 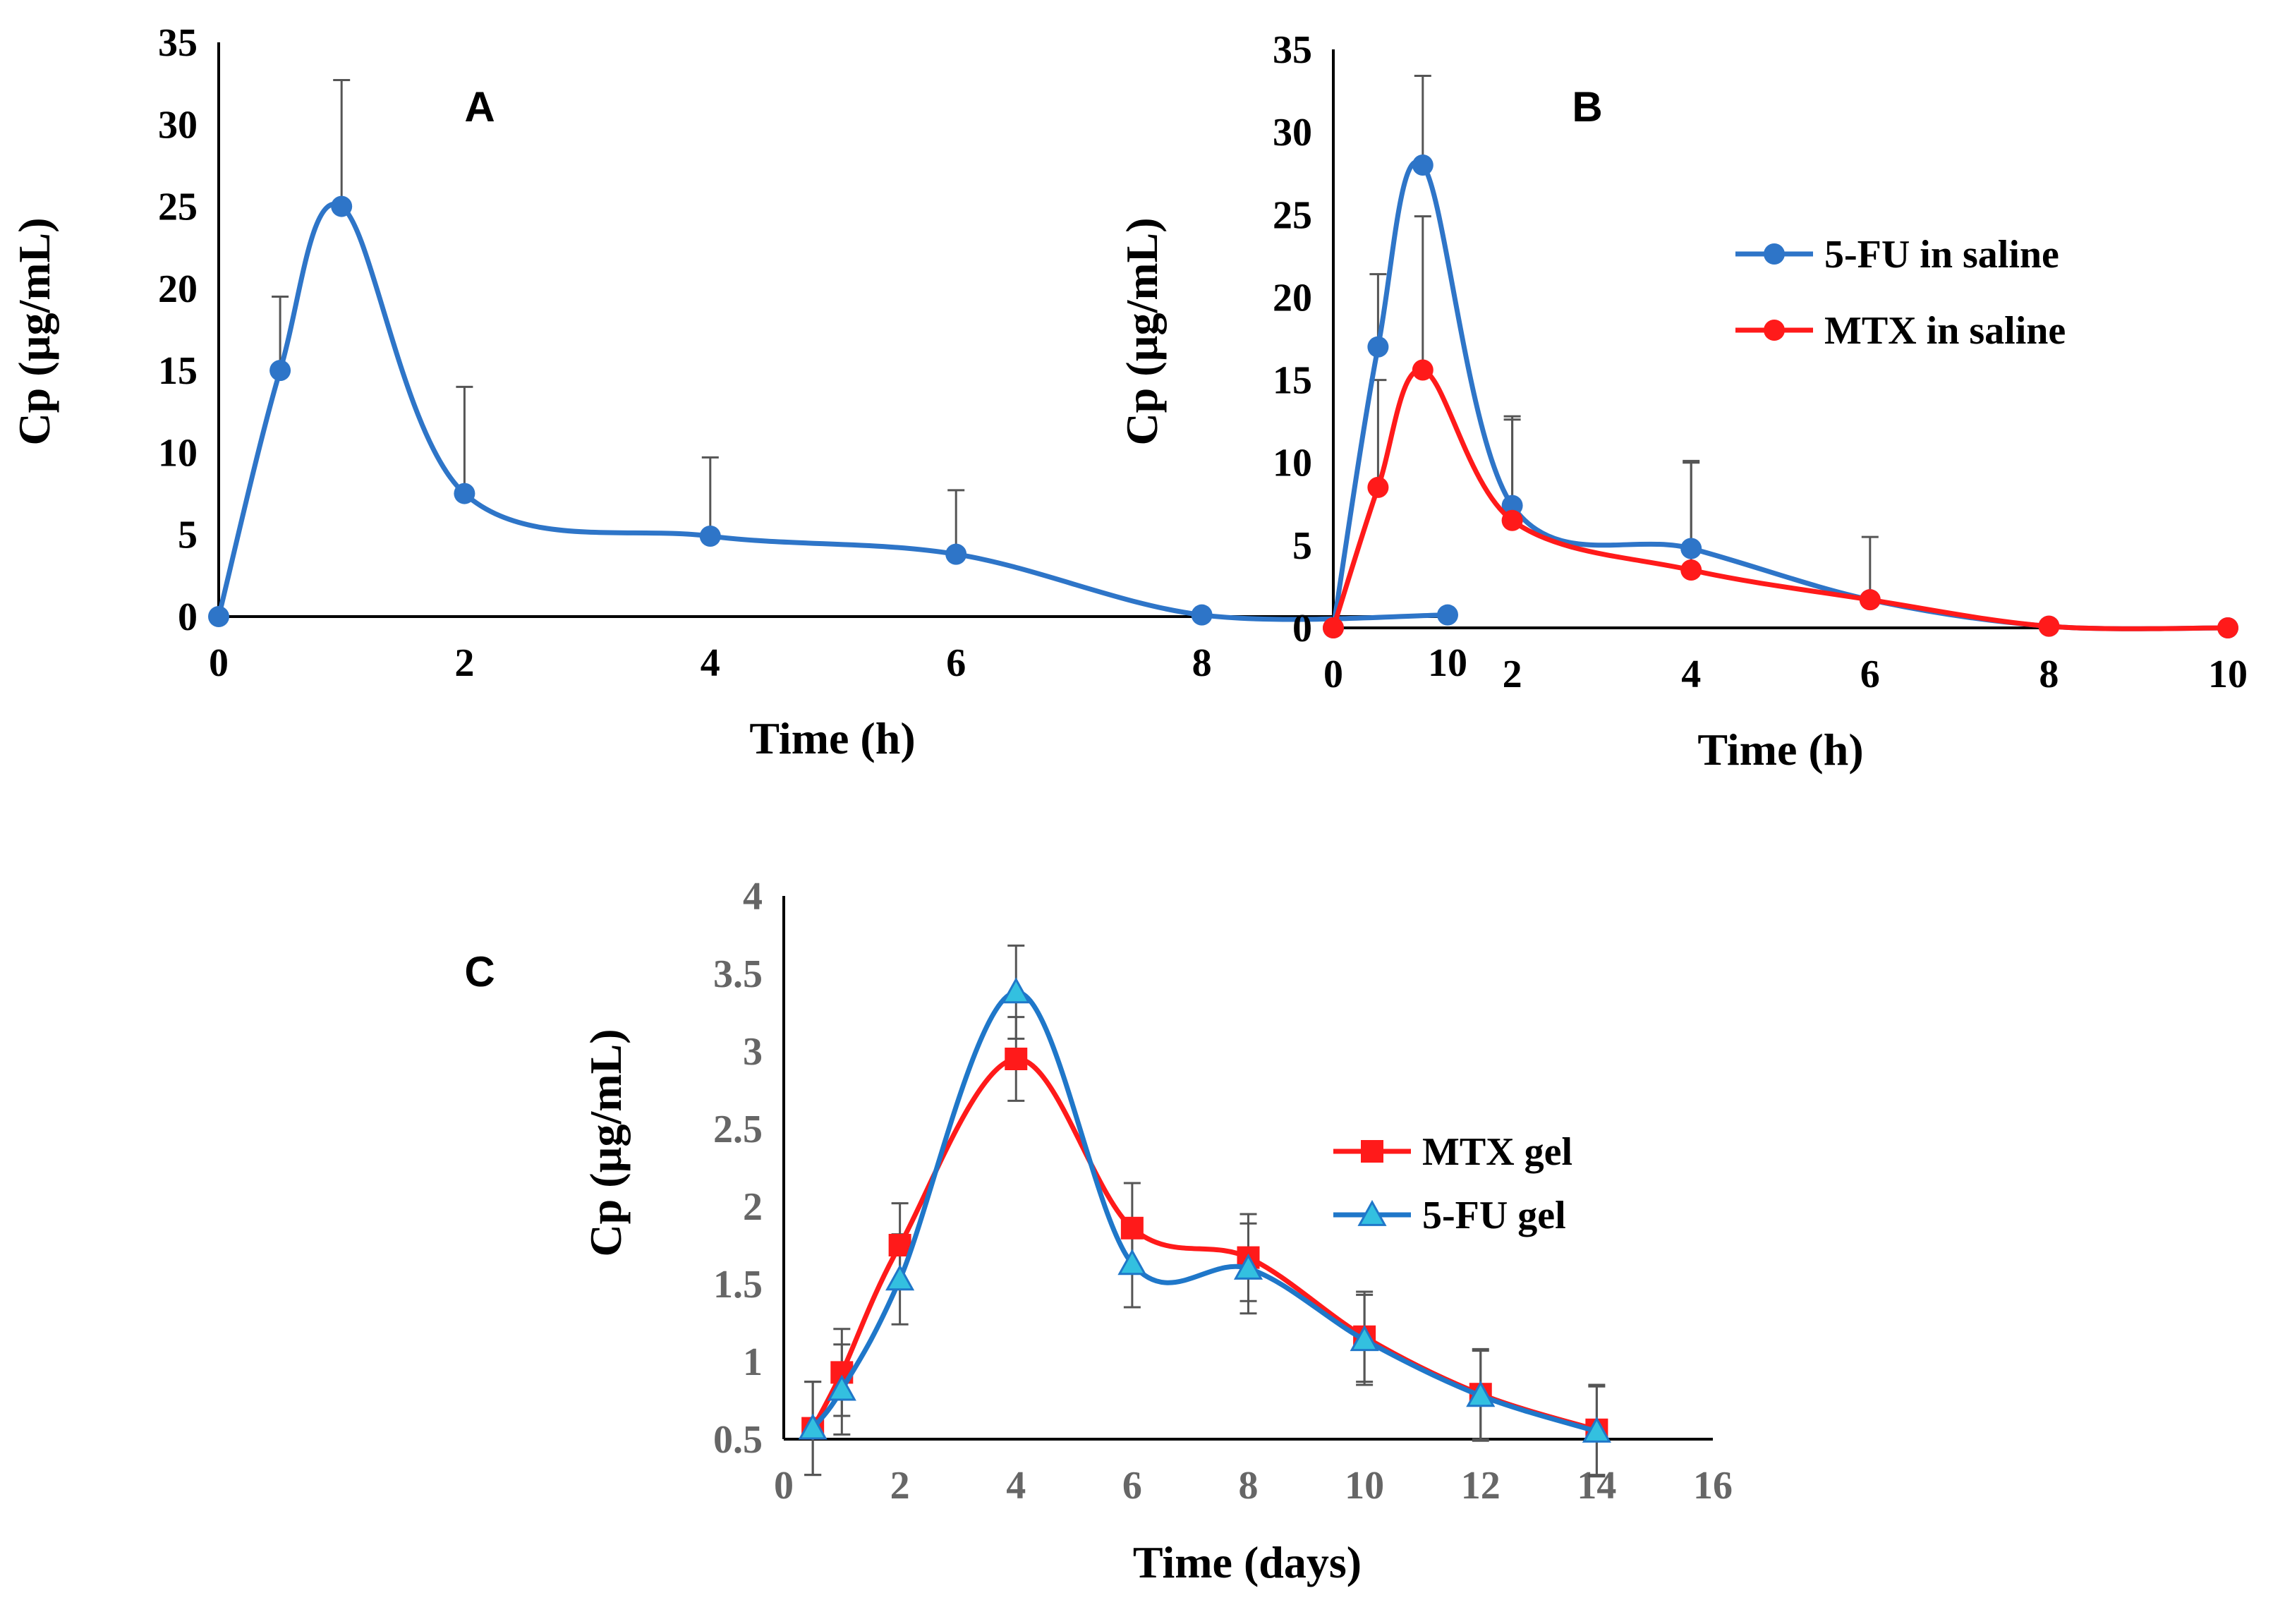 I want to click on x-axis-title: Time (days), so click(x=1247, y=1562).